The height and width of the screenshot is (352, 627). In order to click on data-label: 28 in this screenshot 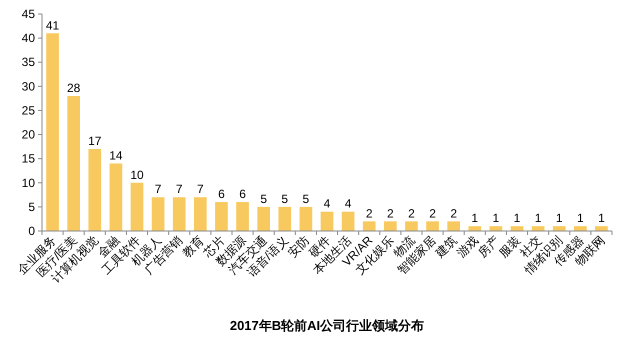, I will do `click(73, 87)`.